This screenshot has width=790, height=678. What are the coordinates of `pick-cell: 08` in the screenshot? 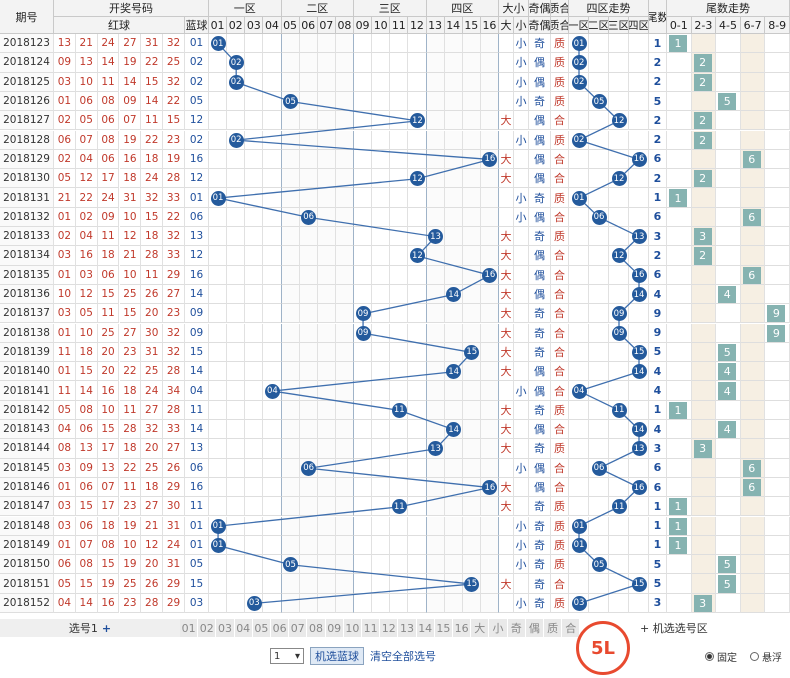 It's located at (316, 628).